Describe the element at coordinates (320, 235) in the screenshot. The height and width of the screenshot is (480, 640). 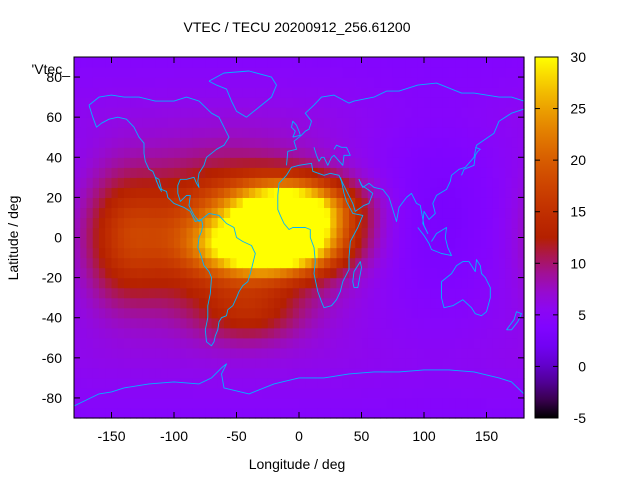
I see `africa-coast` at that location.